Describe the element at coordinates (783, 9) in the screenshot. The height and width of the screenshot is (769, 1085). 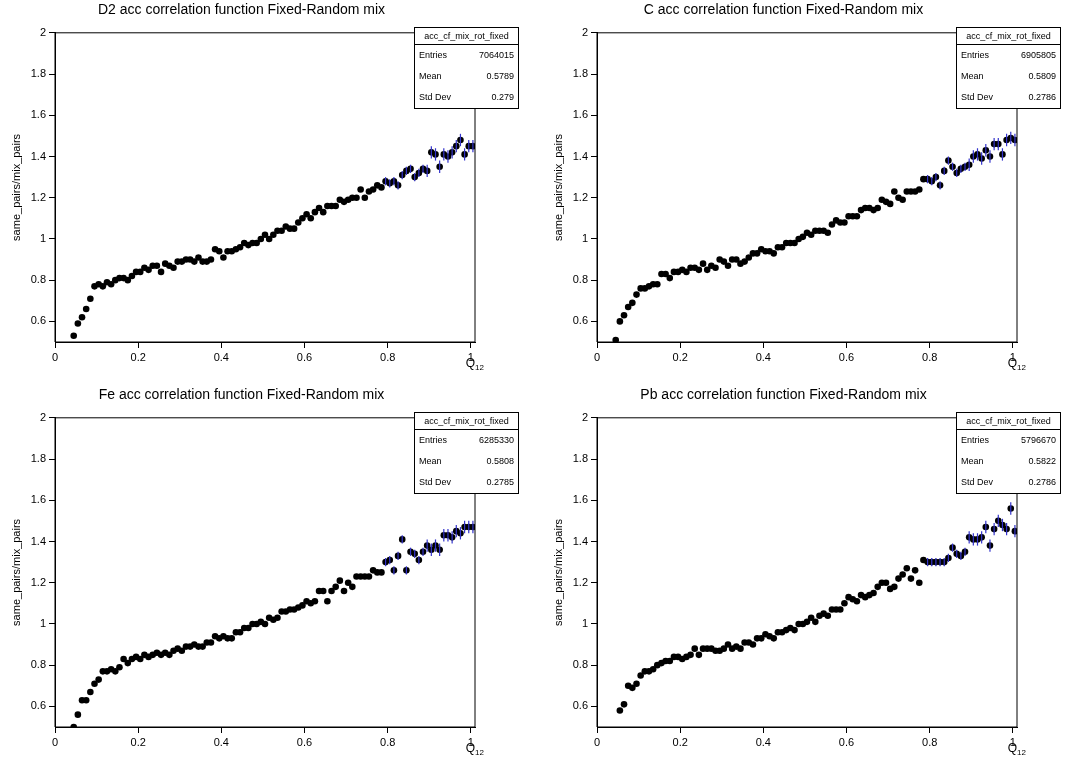
I see `chart-title: C acc correlation function Fixed-Random mix` at that location.